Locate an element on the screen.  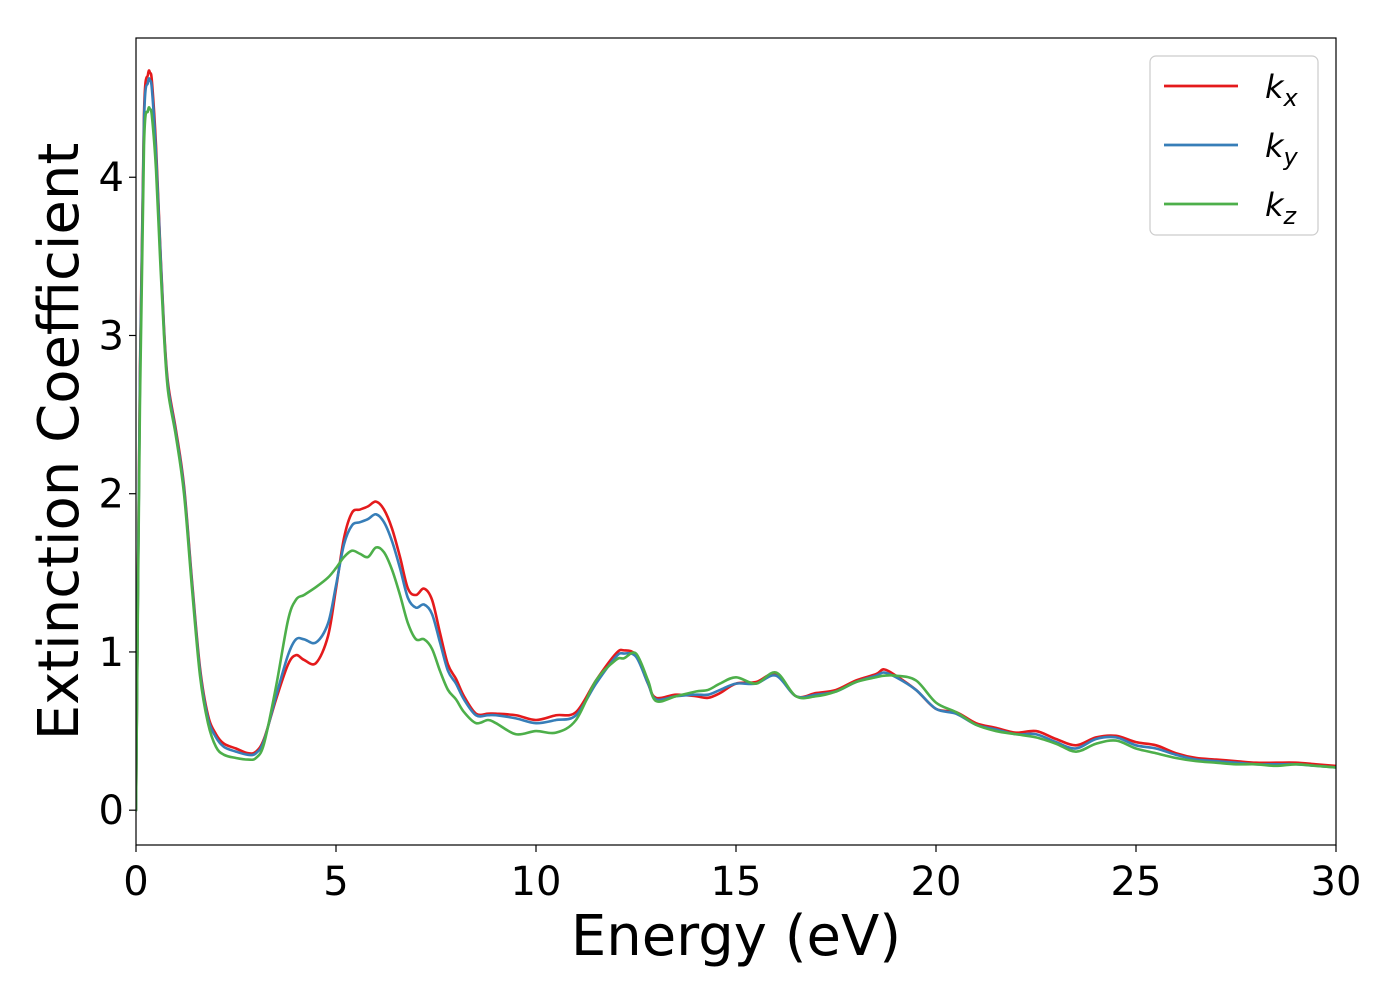
y-tick-label: 4 is located at coordinates (111, 178).